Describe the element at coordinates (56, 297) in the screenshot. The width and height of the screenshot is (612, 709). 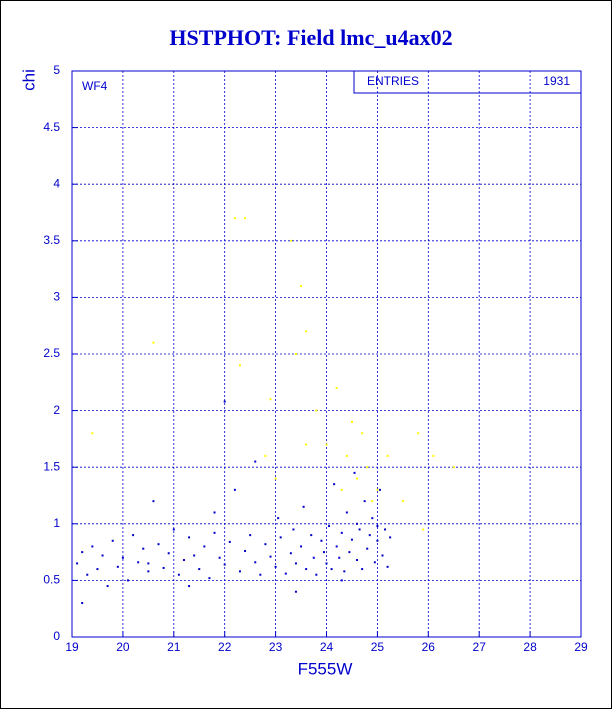
I see `y-tick-label: 3` at that location.